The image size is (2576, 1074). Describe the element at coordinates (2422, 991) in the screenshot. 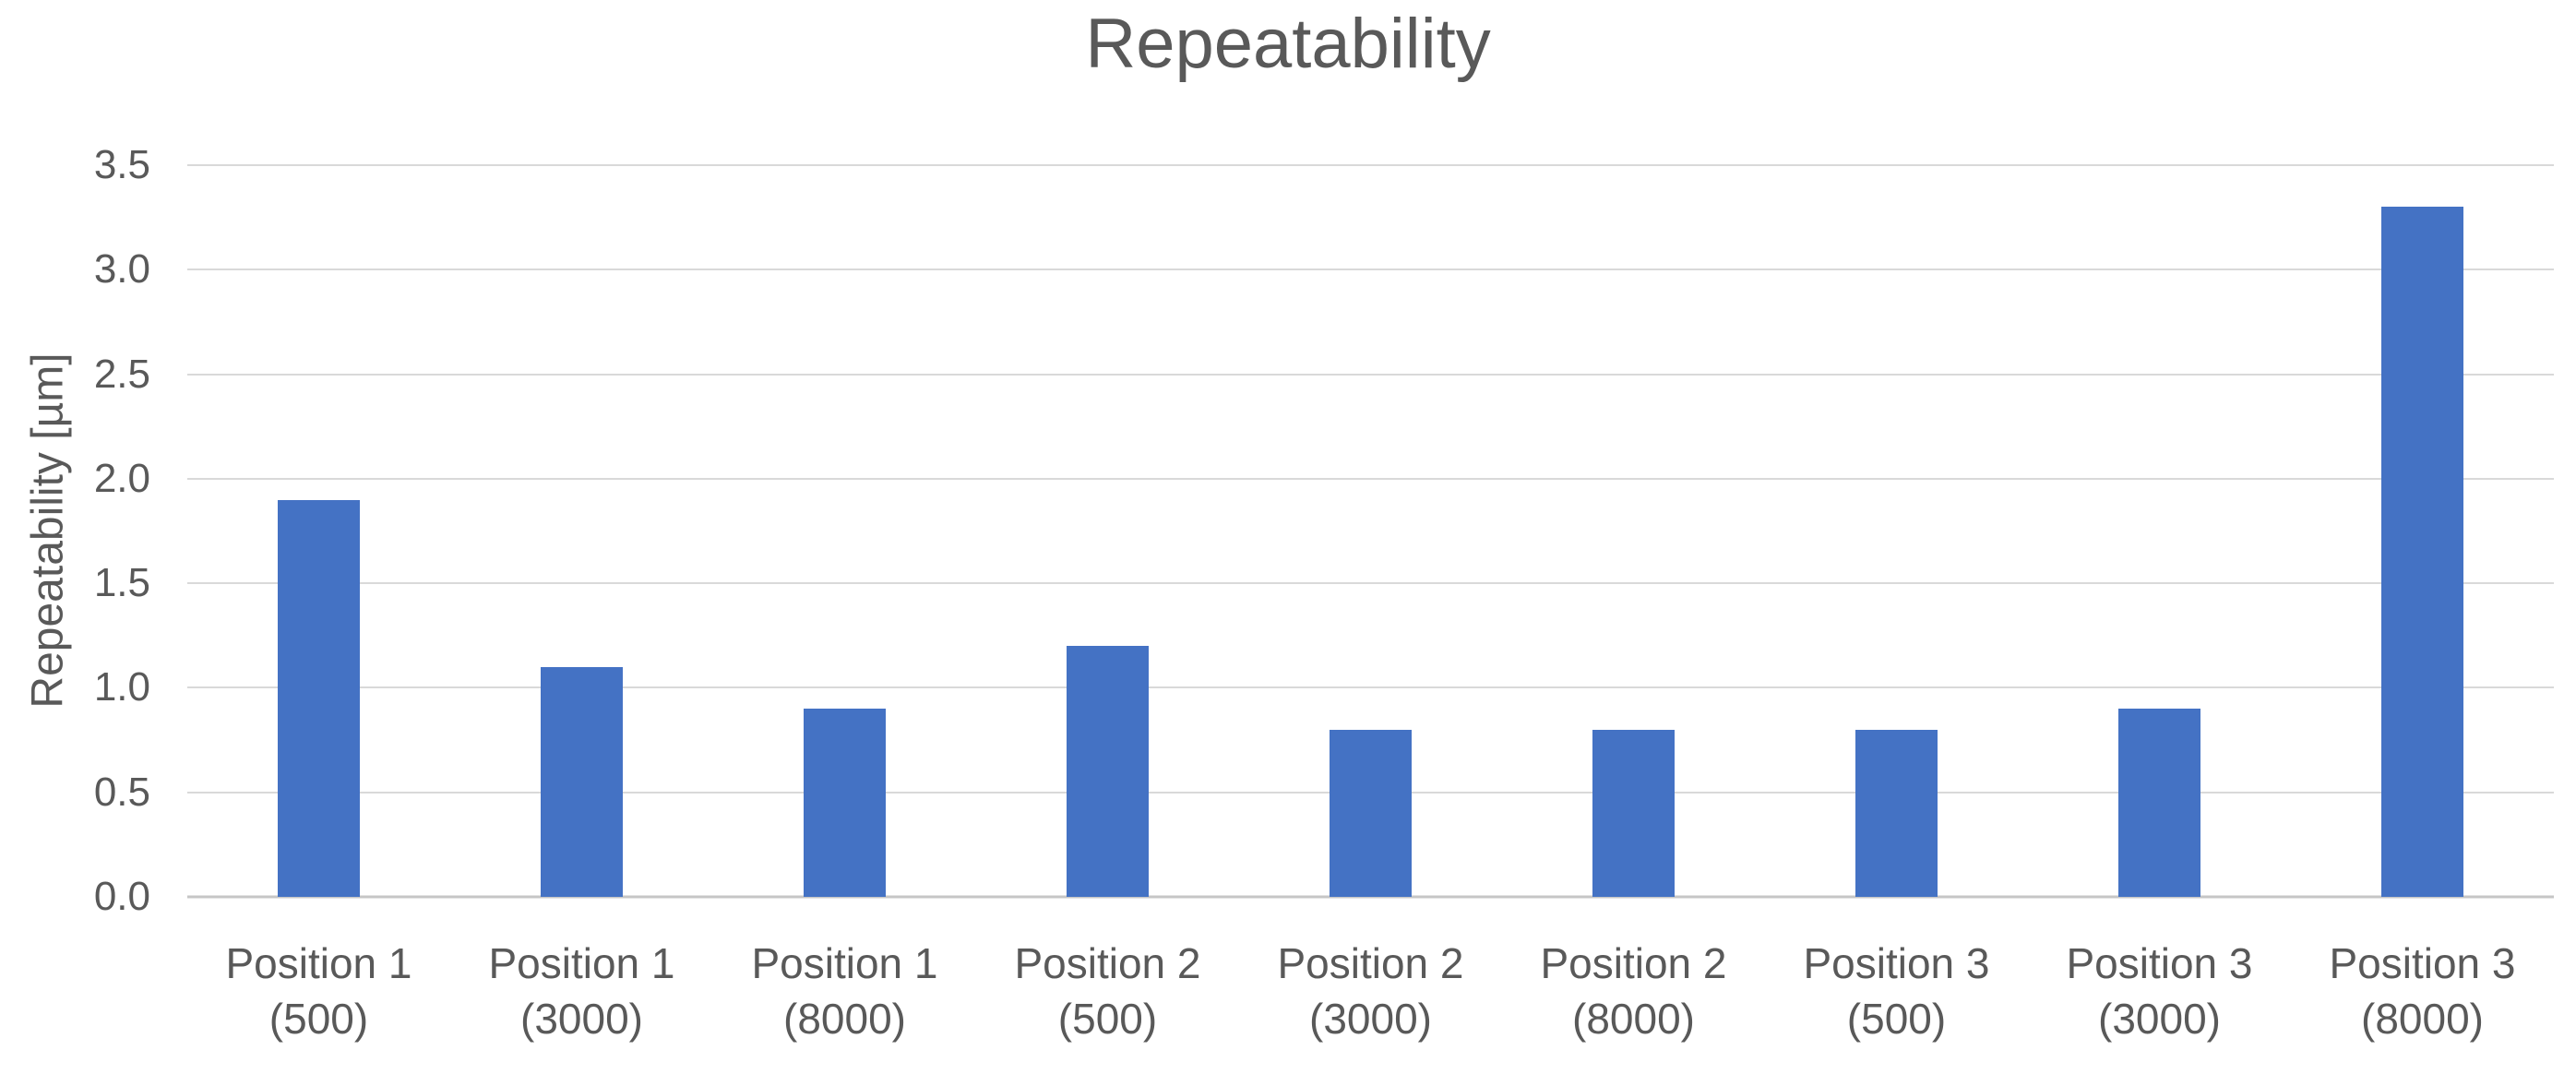

I see `x-label-position-3-8000: Position 3 (8000)` at that location.